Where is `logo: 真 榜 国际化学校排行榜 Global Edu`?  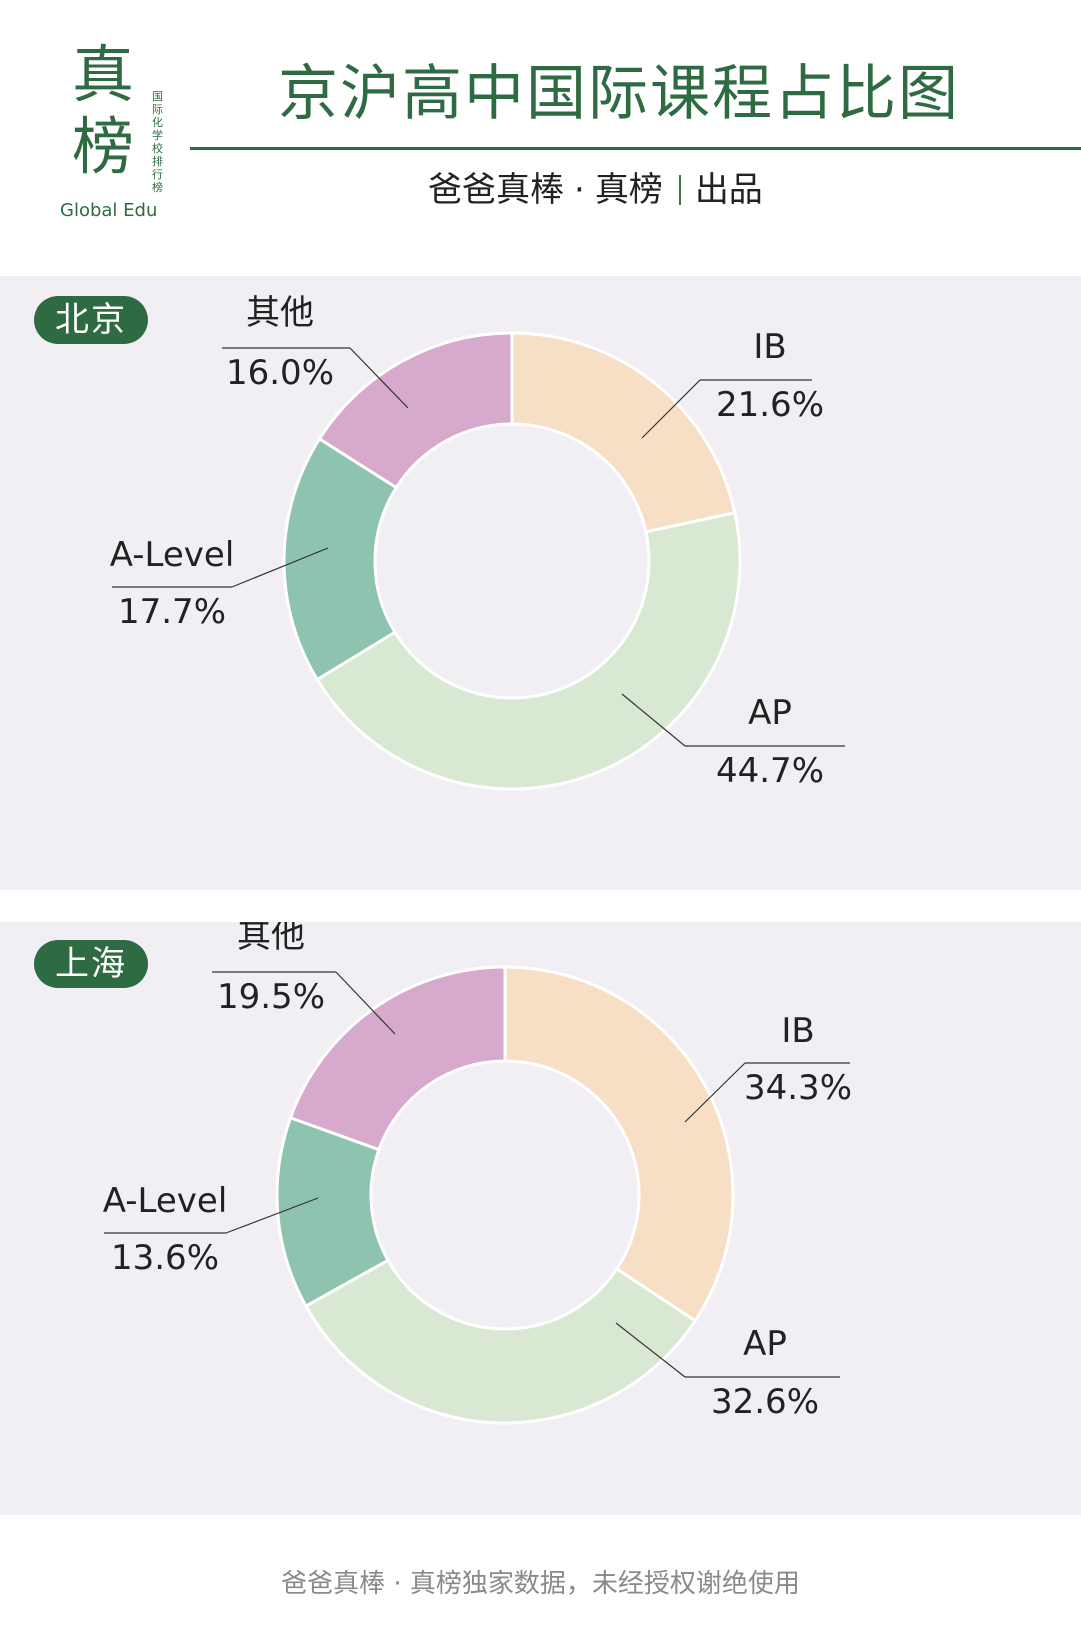 logo: 真 榜 国际化学校排行榜 Global Edu is located at coordinates (113, 133).